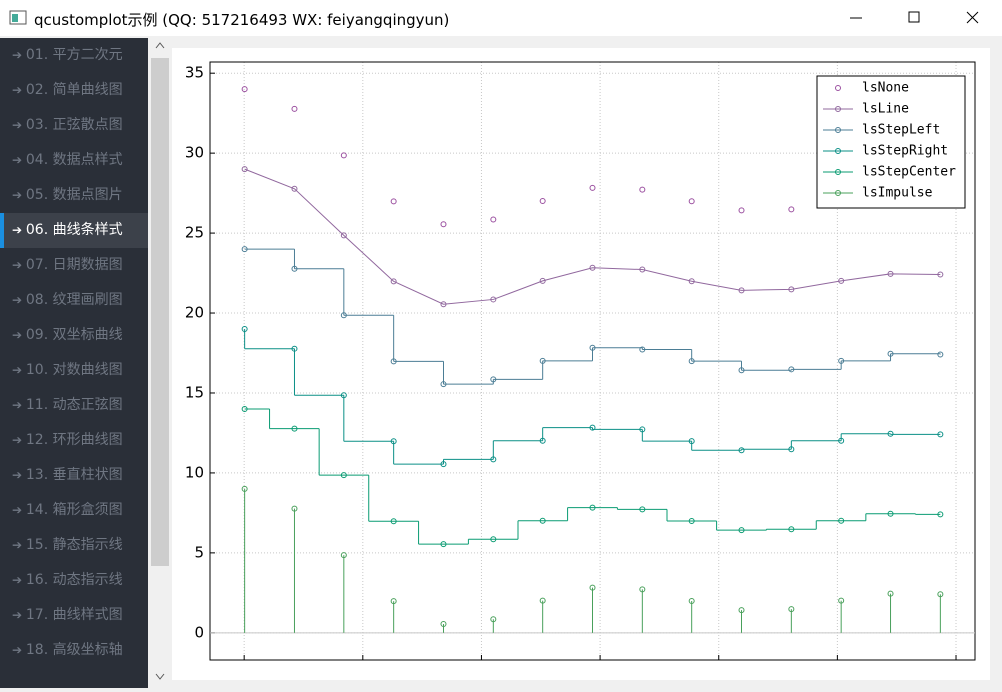  What do you see at coordinates (74, 160) in the screenshot?
I see `nav-item: 04. 数据点样式` at bounding box center [74, 160].